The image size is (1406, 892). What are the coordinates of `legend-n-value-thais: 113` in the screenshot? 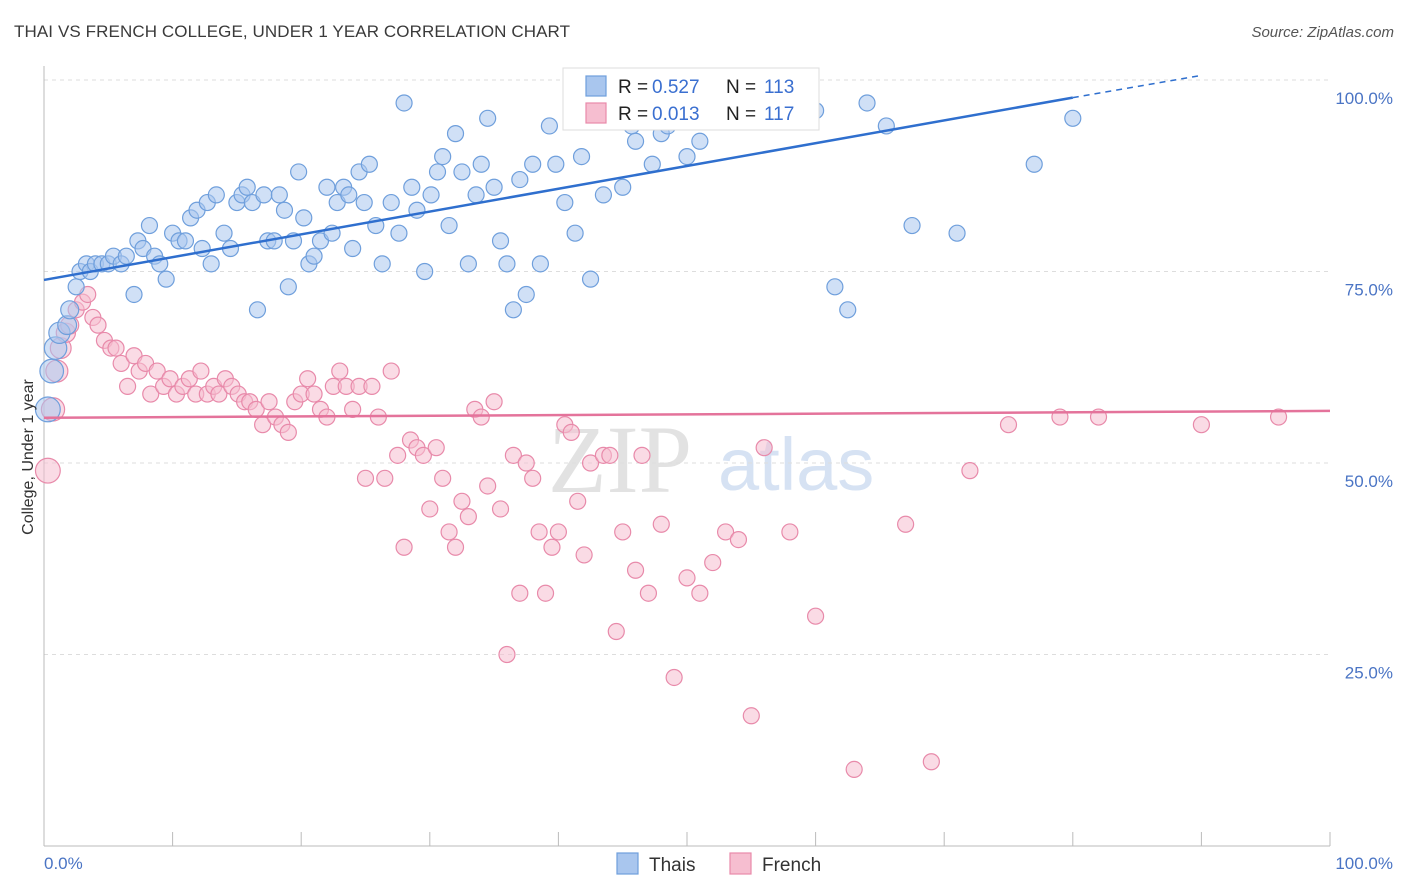 It's located at (779, 87).